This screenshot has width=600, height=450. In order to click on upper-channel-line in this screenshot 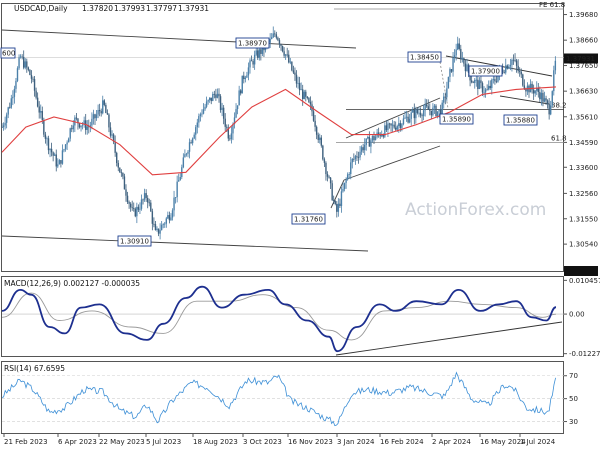, I will do `click(179, 39)`.